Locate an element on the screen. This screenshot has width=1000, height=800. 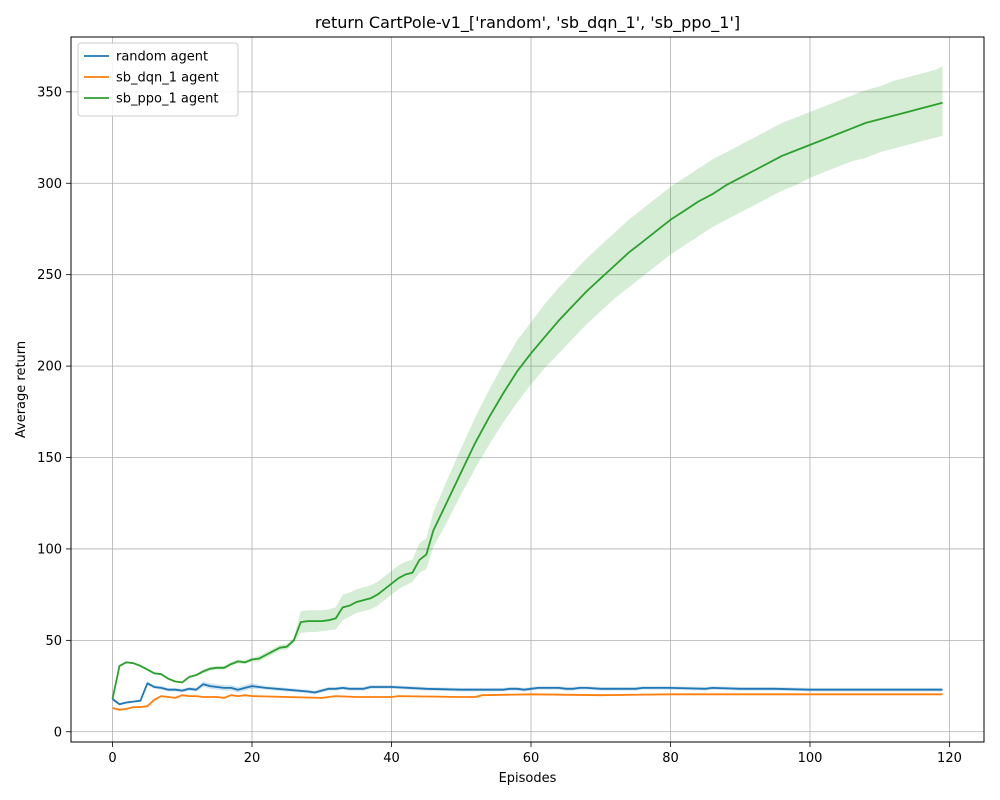
x-tick-label: 120 is located at coordinates (949, 758).